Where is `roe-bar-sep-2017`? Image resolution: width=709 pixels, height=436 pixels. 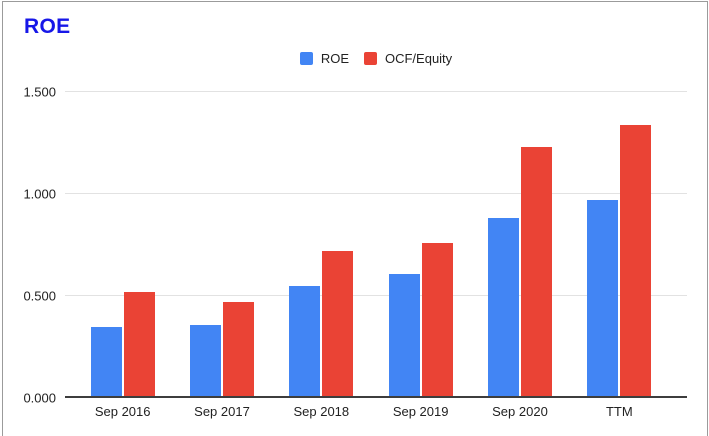
roe-bar-sep-2017 is located at coordinates (205, 361).